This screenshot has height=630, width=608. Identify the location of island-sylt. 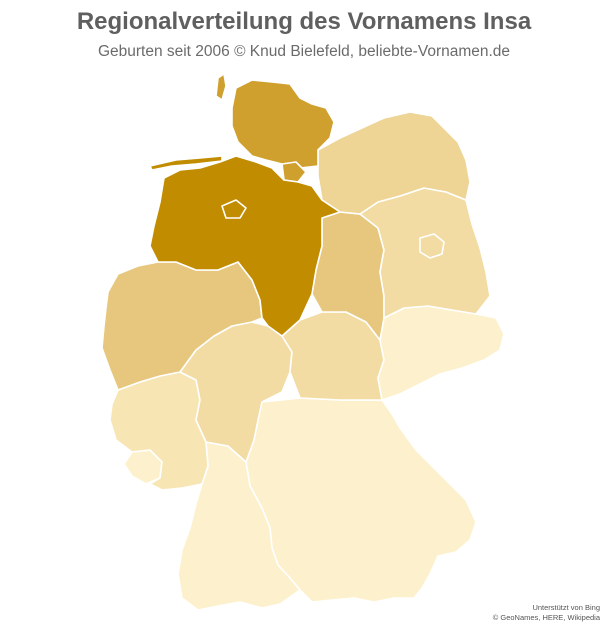
(221, 87).